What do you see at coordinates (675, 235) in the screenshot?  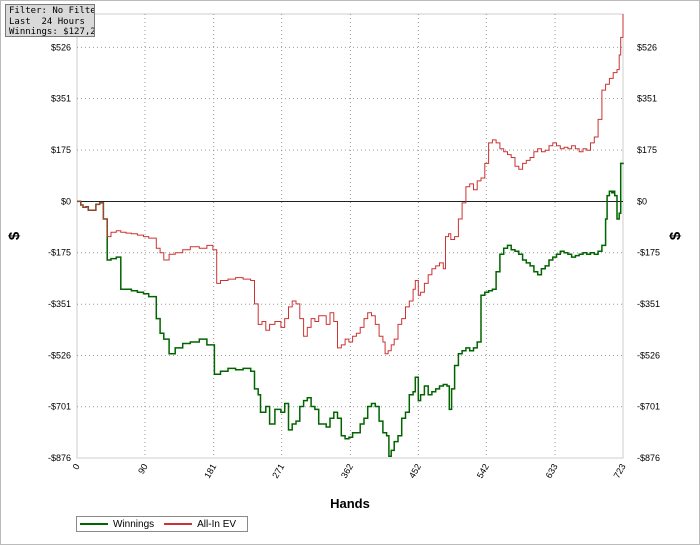 I see `y-axis-label-right: $` at bounding box center [675, 235].